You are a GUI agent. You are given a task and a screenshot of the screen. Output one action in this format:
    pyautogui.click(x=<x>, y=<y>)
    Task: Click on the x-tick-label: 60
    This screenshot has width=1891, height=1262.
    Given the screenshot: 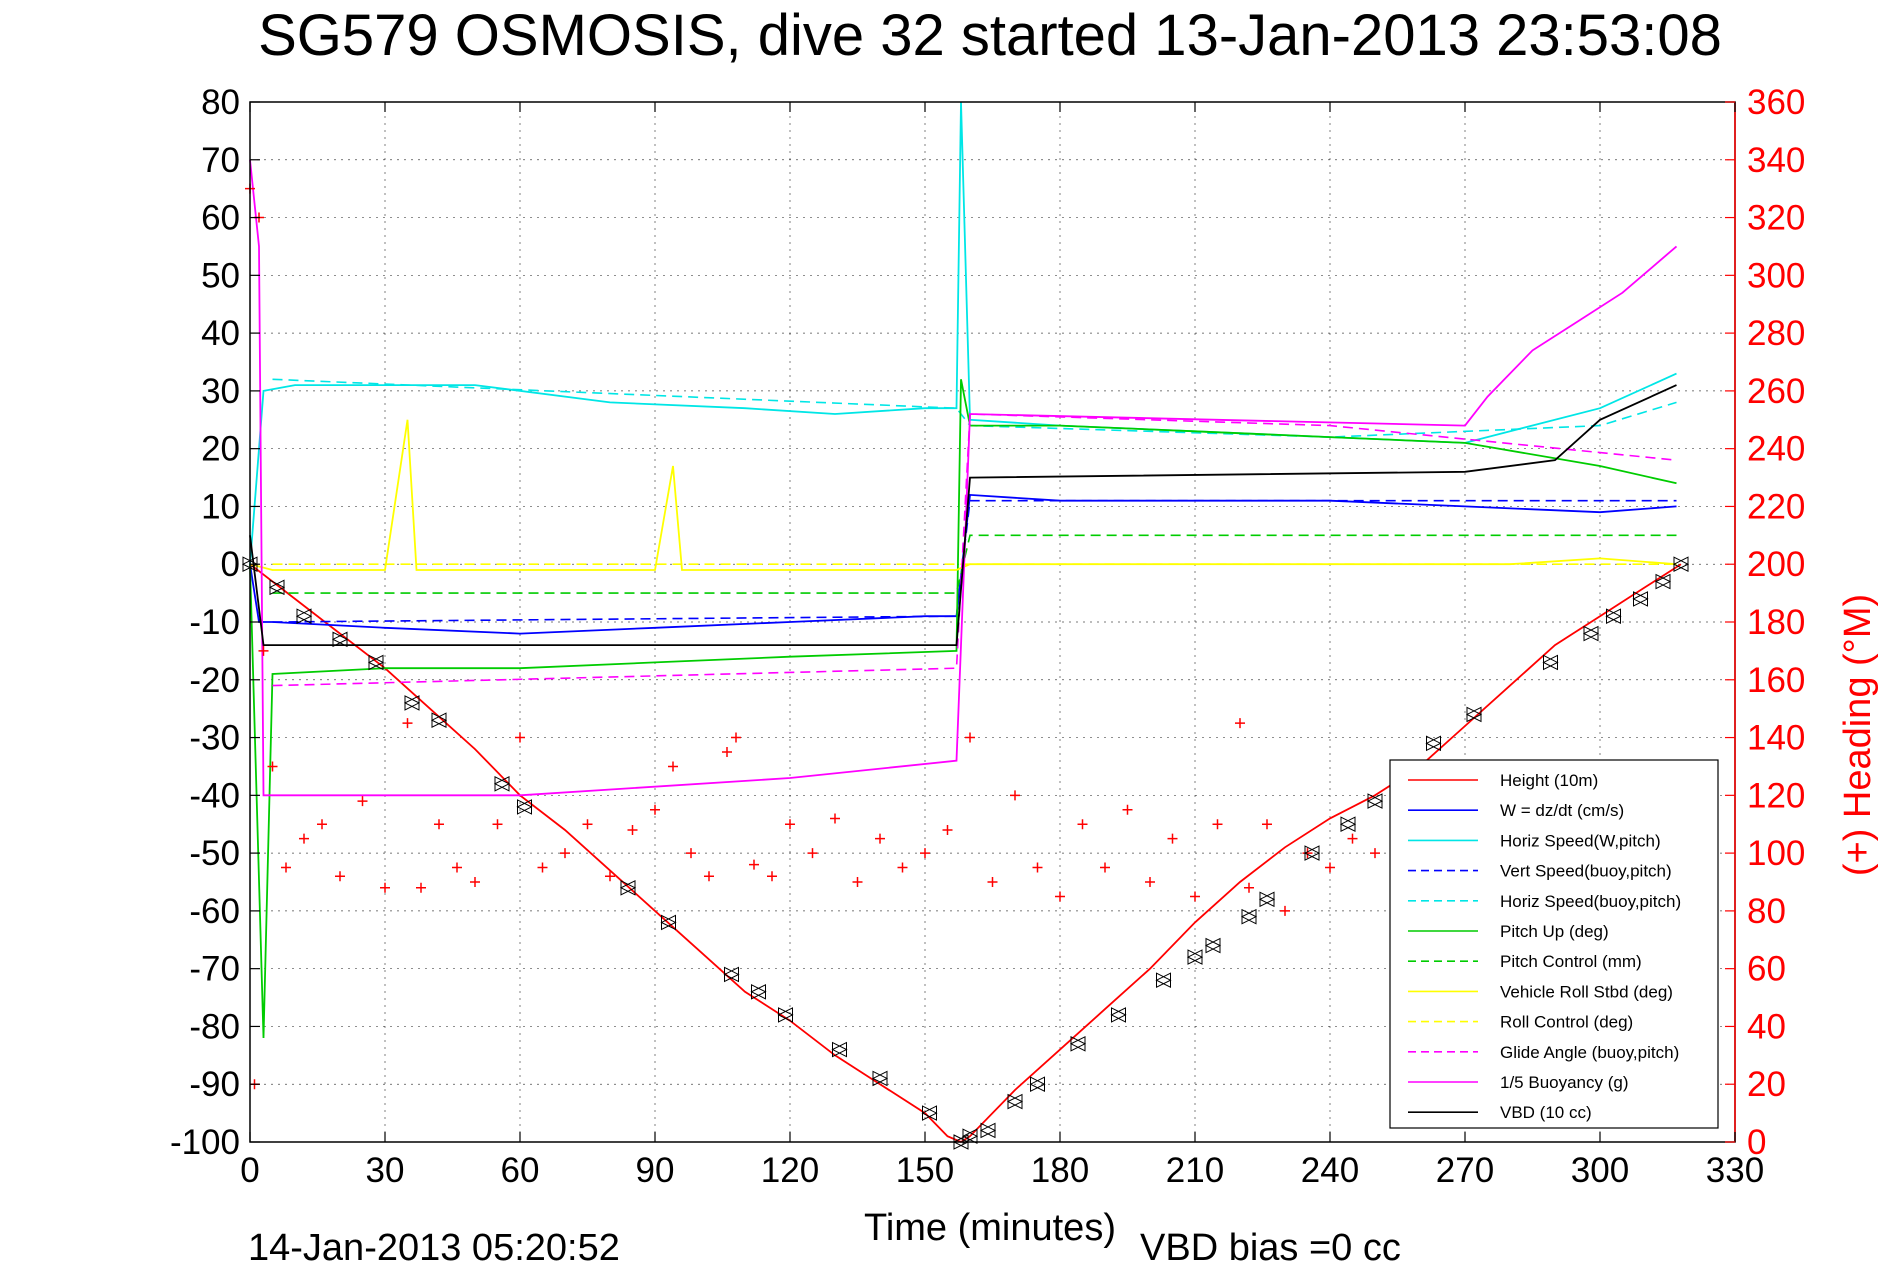 What is the action you would take?
    pyautogui.click(x=520, y=1170)
    